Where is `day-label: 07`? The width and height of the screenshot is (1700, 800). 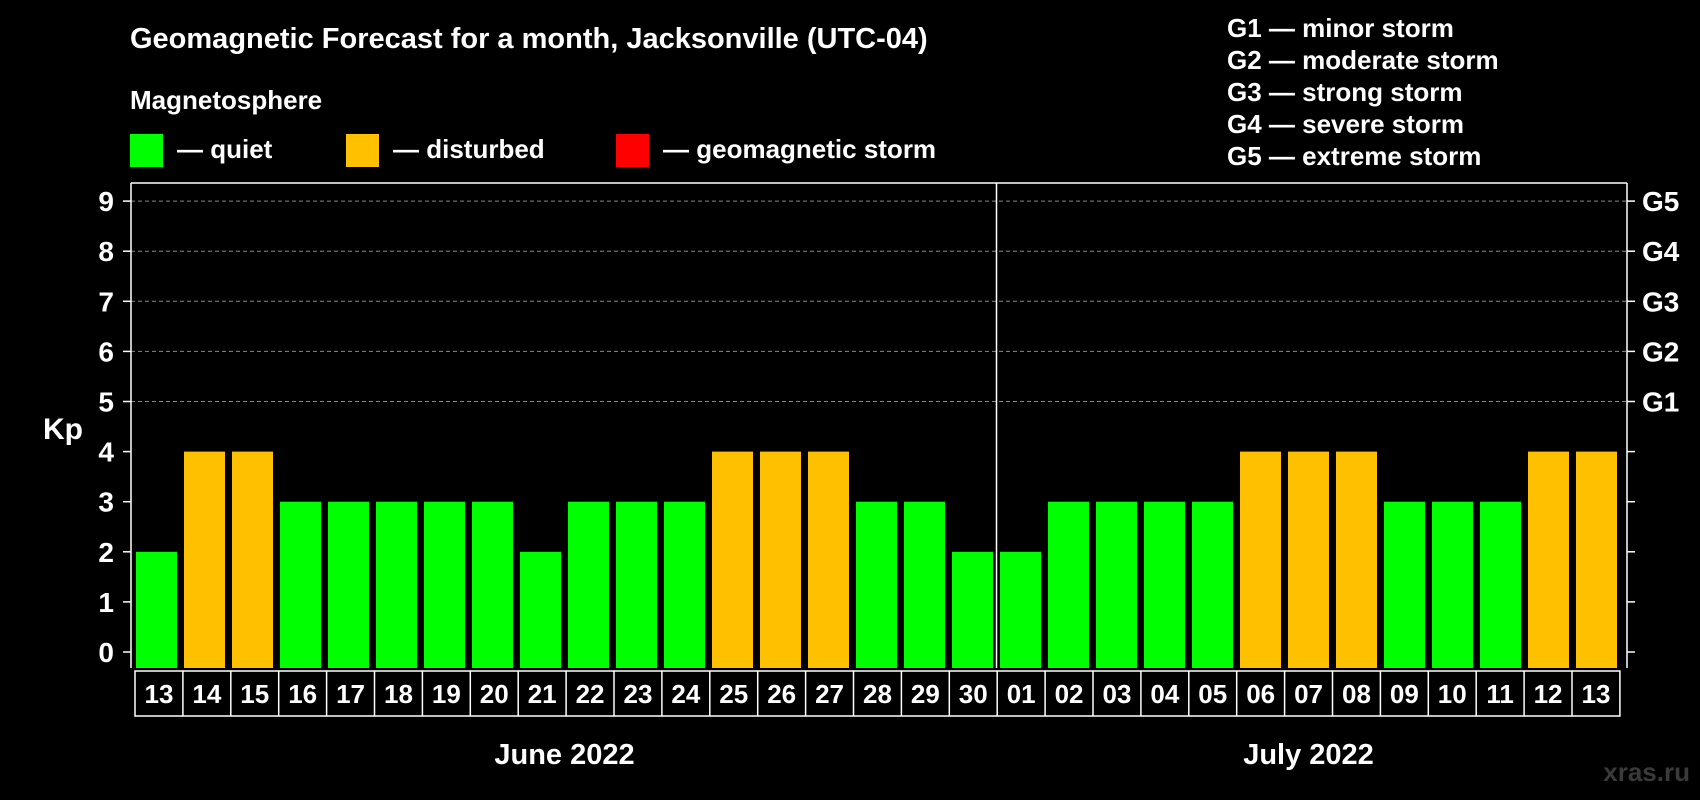 day-label: 07 is located at coordinates (1308, 694).